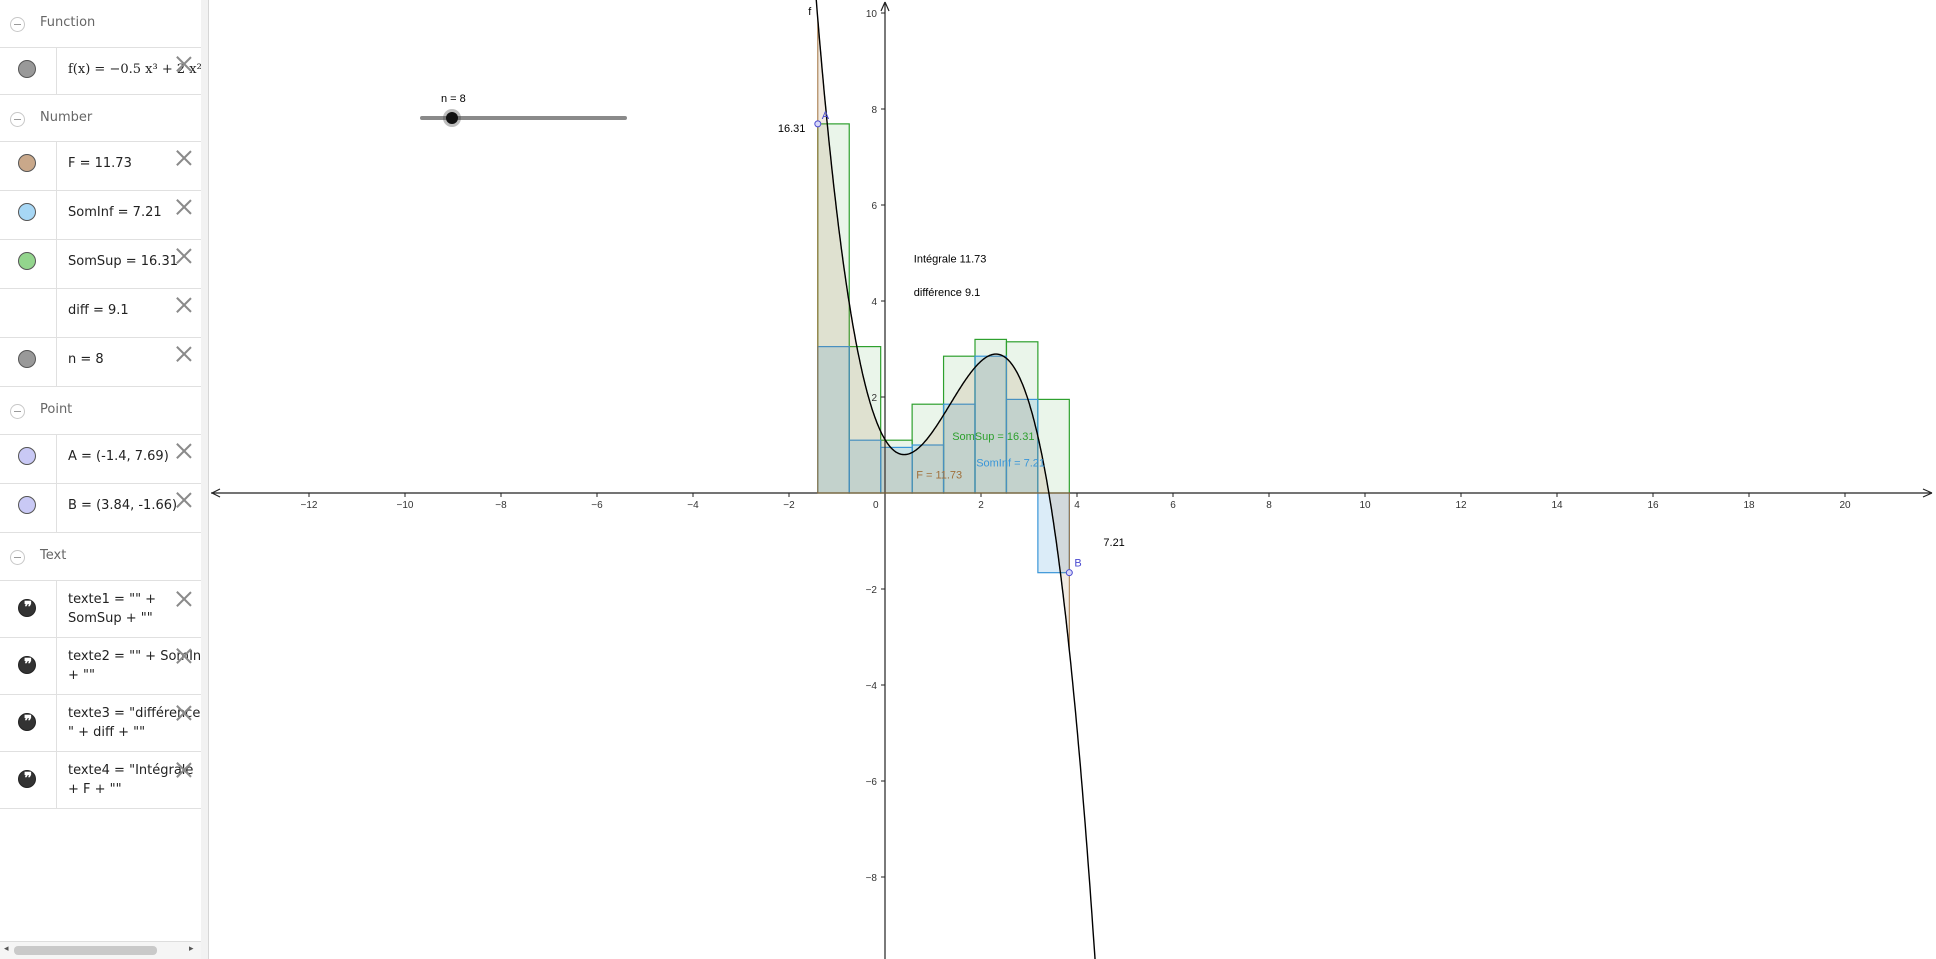 The height and width of the screenshot is (959, 1936). What do you see at coordinates (95, 789) in the screenshot?
I see `text-expression-line: + F + ""` at bounding box center [95, 789].